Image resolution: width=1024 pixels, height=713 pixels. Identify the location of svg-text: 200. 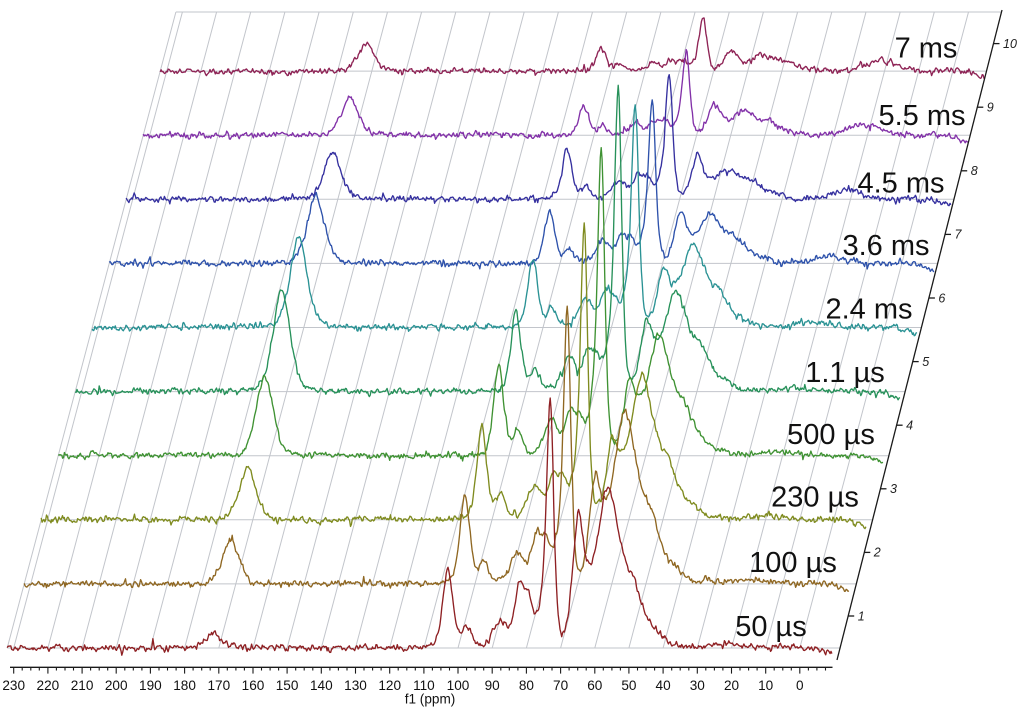
(116, 685).